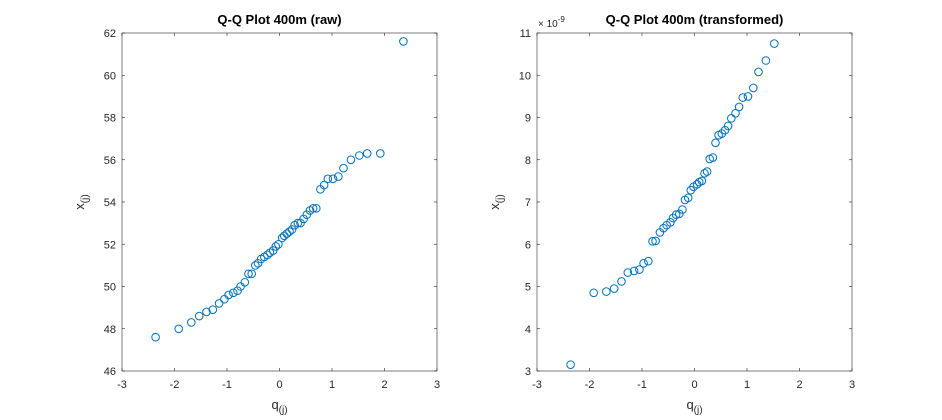 The width and height of the screenshot is (942, 420). I want to click on transformed-x-axis-label: q(j), so click(694, 406).